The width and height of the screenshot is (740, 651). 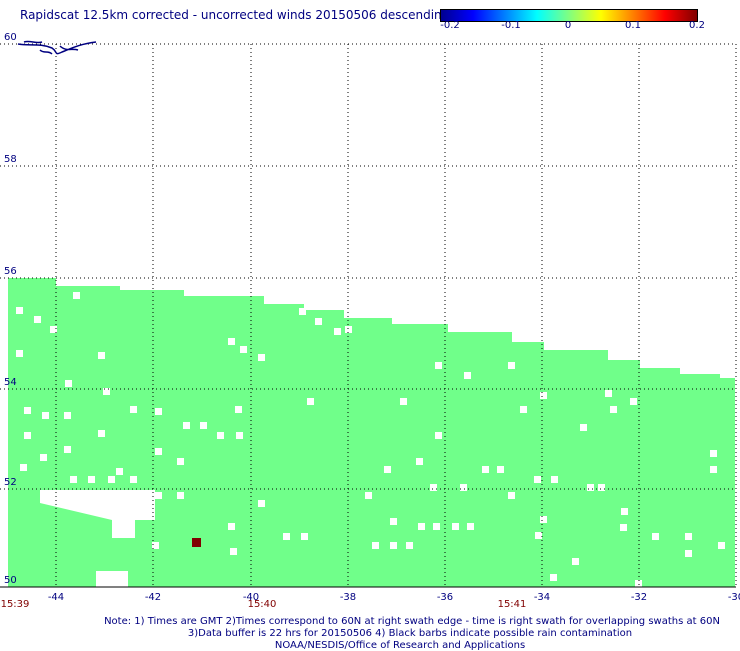 What do you see at coordinates (196, 542) in the screenshot?
I see `anomaly-cell` at bounding box center [196, 542].